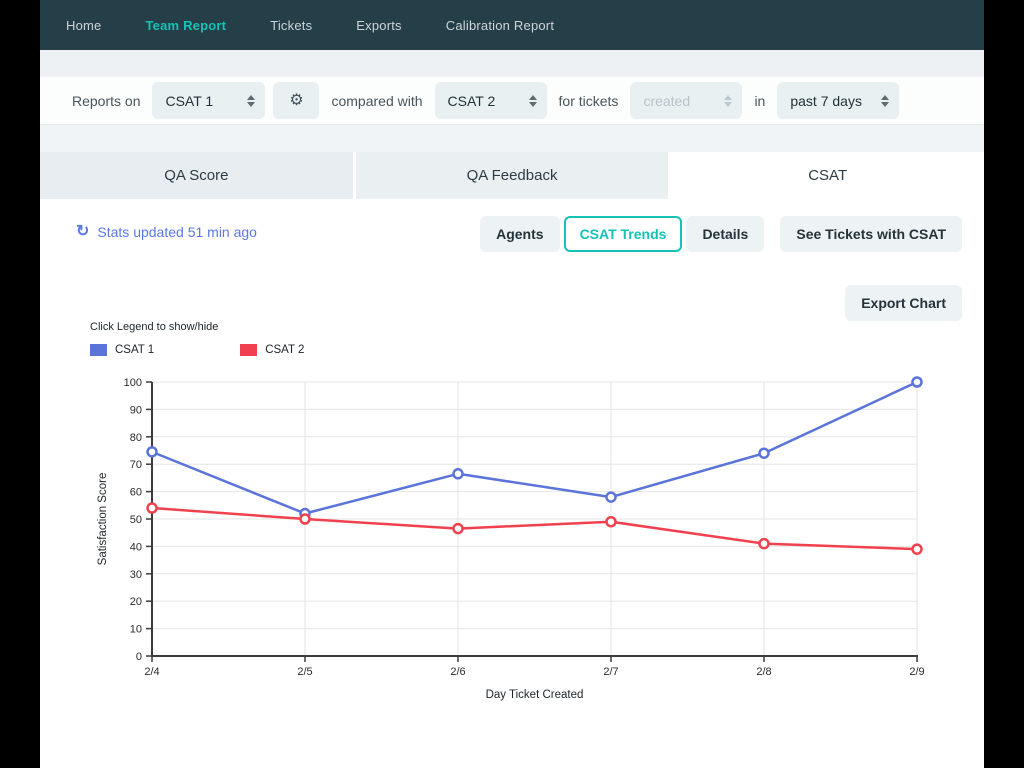  Describe the element at coordinates (136, 520) in the screenshot. I see `svg-text: 50` at that location.